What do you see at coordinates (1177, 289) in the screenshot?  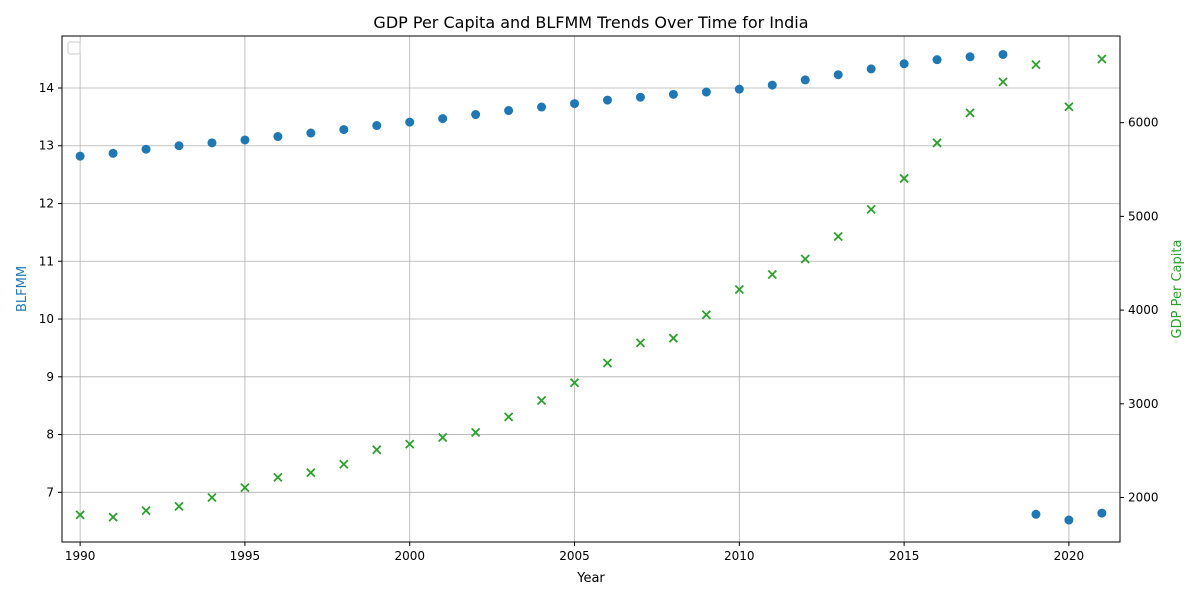 I see `right-y-axis-label: GDP Per Capita` at bounding box center [1177, 289].